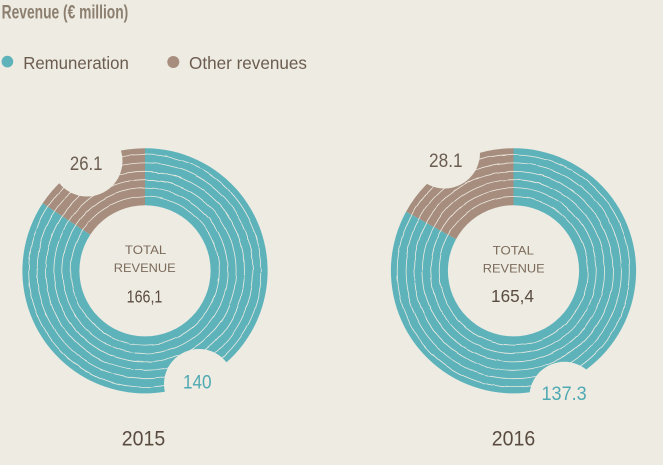  Describe the element at coordinates (564, 394) in the screenshot. I see `svg-text: 137.3` at that location.